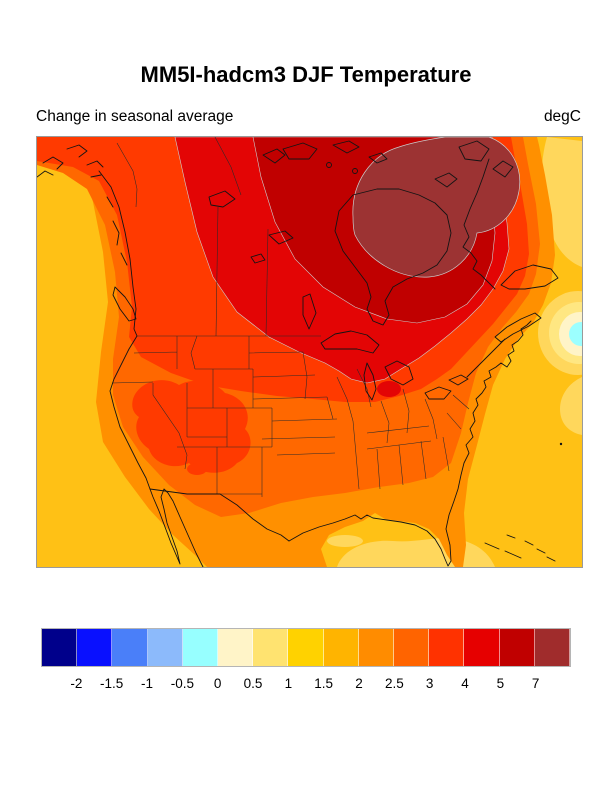  Describe the element at coordinates (486, 358) in the screenshot. I see `st-lawrence` at that location.